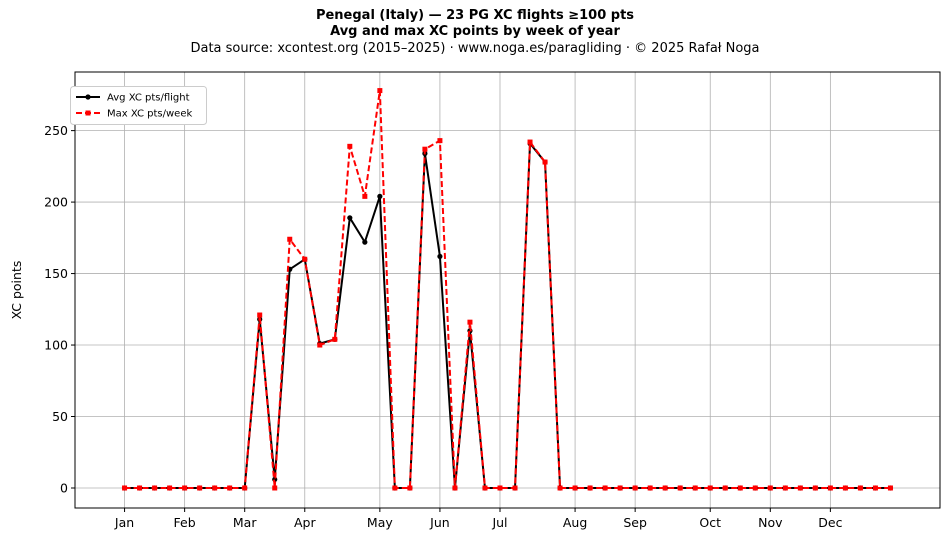 The image size is (950, 539). What do you see at coordinates (499, 522) in the screenshot?
I see `x-tick-label: Jul` at bounding box center [499, 522].